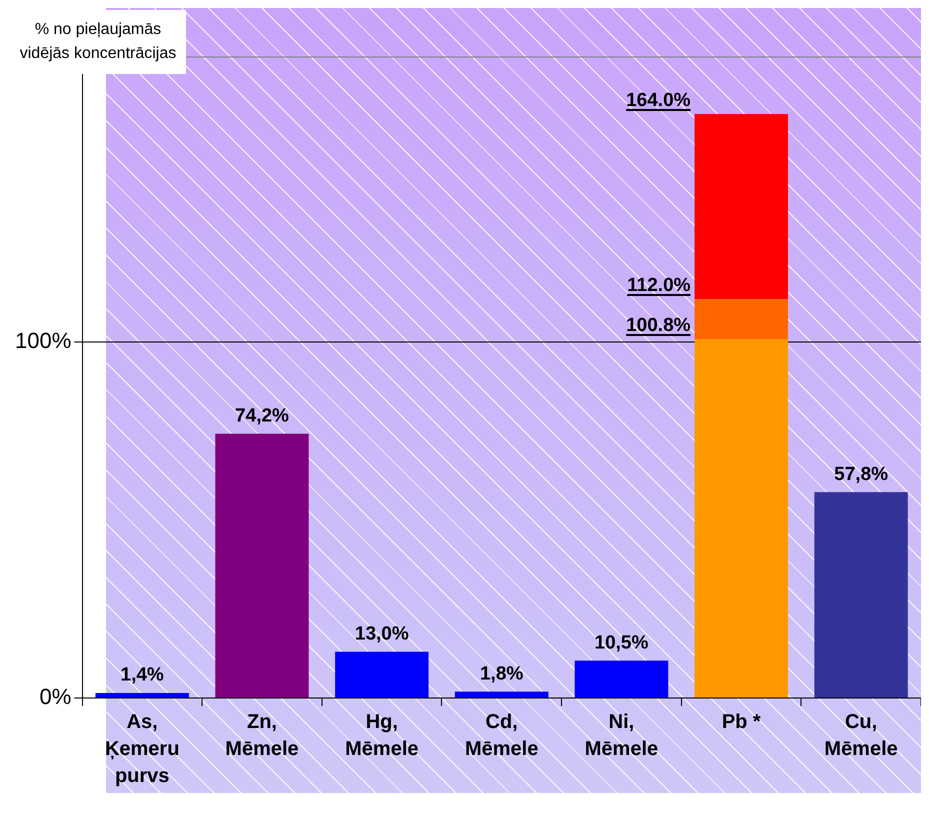 The image size is (929, 819). I want to click on data-label: 57,8%, so click(861, 474).